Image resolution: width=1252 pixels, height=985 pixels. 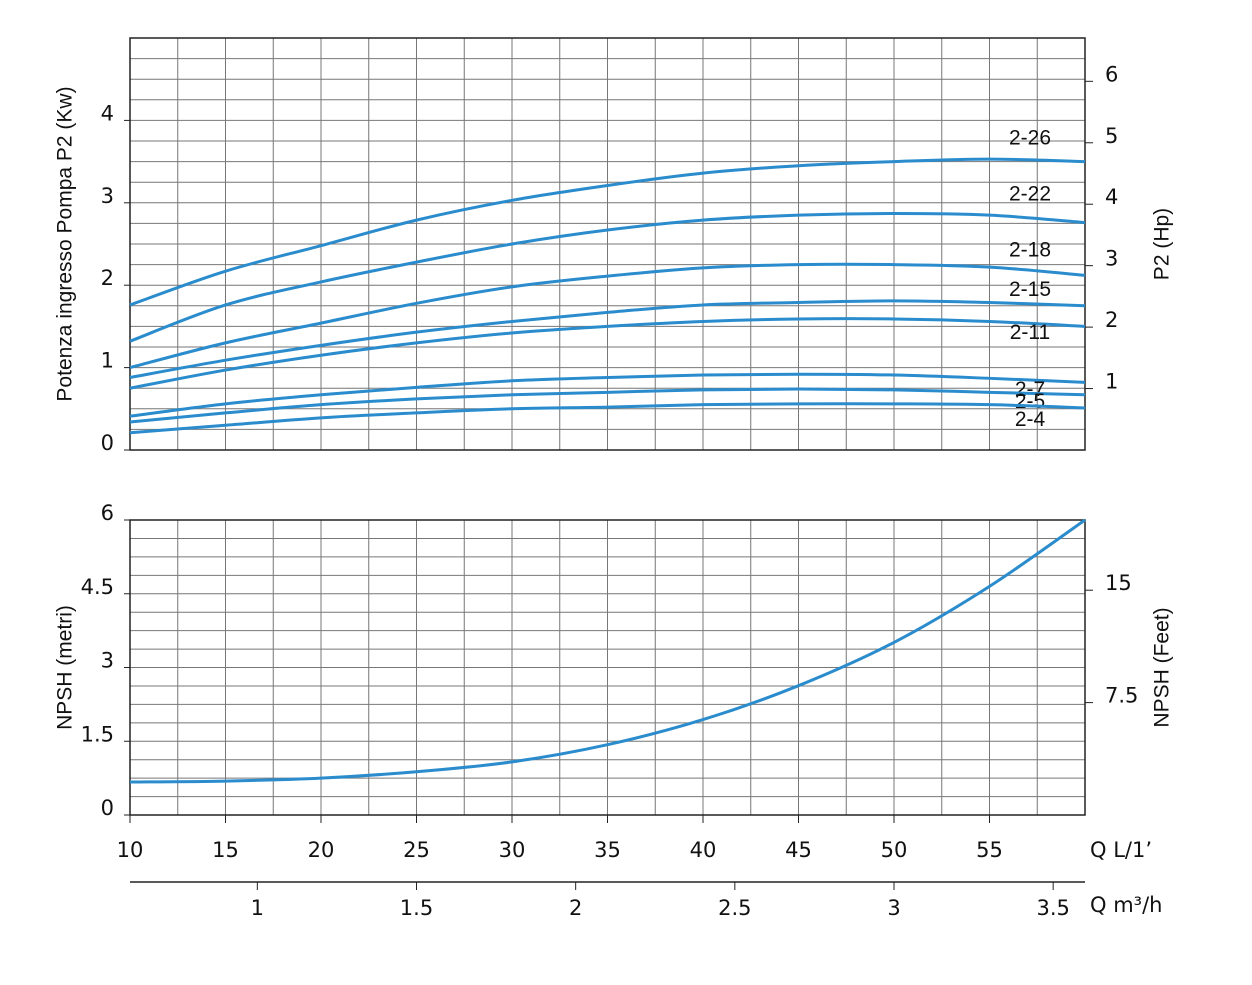 I want to click on x-tick-label: 35, so click(x=607, y=850).